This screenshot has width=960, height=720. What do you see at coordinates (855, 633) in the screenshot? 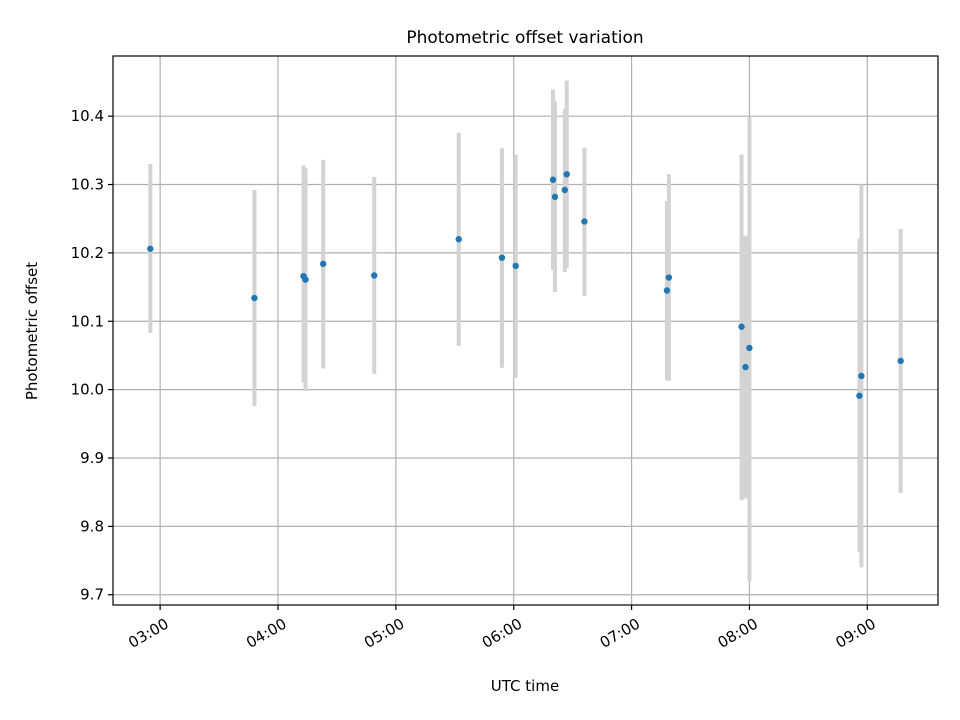
I see `x-tick-label: 09:00` at bounding box center [855, 633].